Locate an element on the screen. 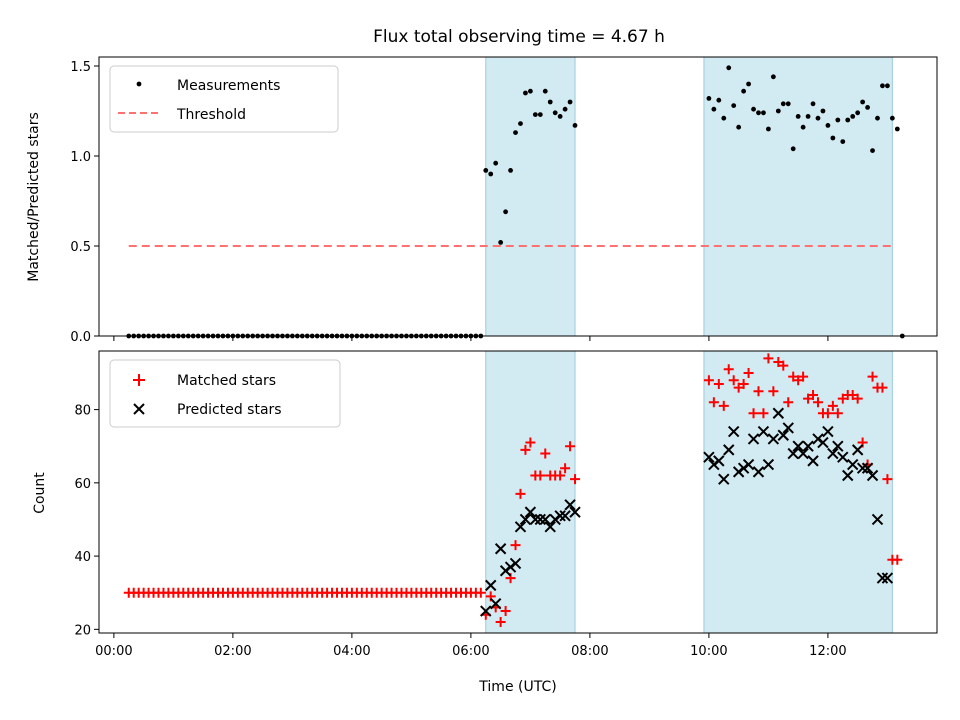  bottom-legend-box is located at coordinates (225, 393).